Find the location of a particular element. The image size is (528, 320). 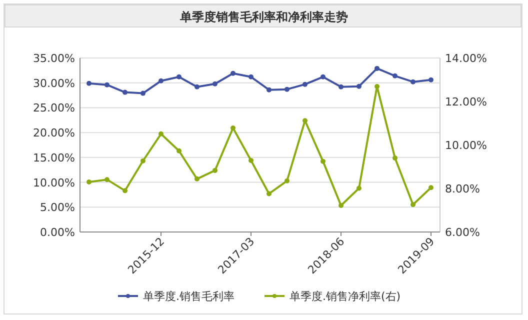

y-tick-label: 25.00% is located at coordinates (54, 108).